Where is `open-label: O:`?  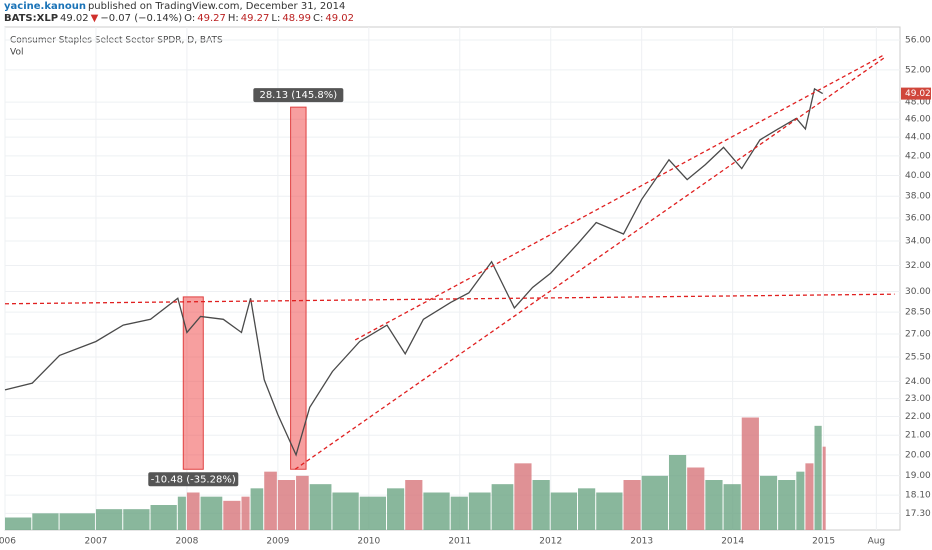
open-label: O: is located at coordinates (190, 18).